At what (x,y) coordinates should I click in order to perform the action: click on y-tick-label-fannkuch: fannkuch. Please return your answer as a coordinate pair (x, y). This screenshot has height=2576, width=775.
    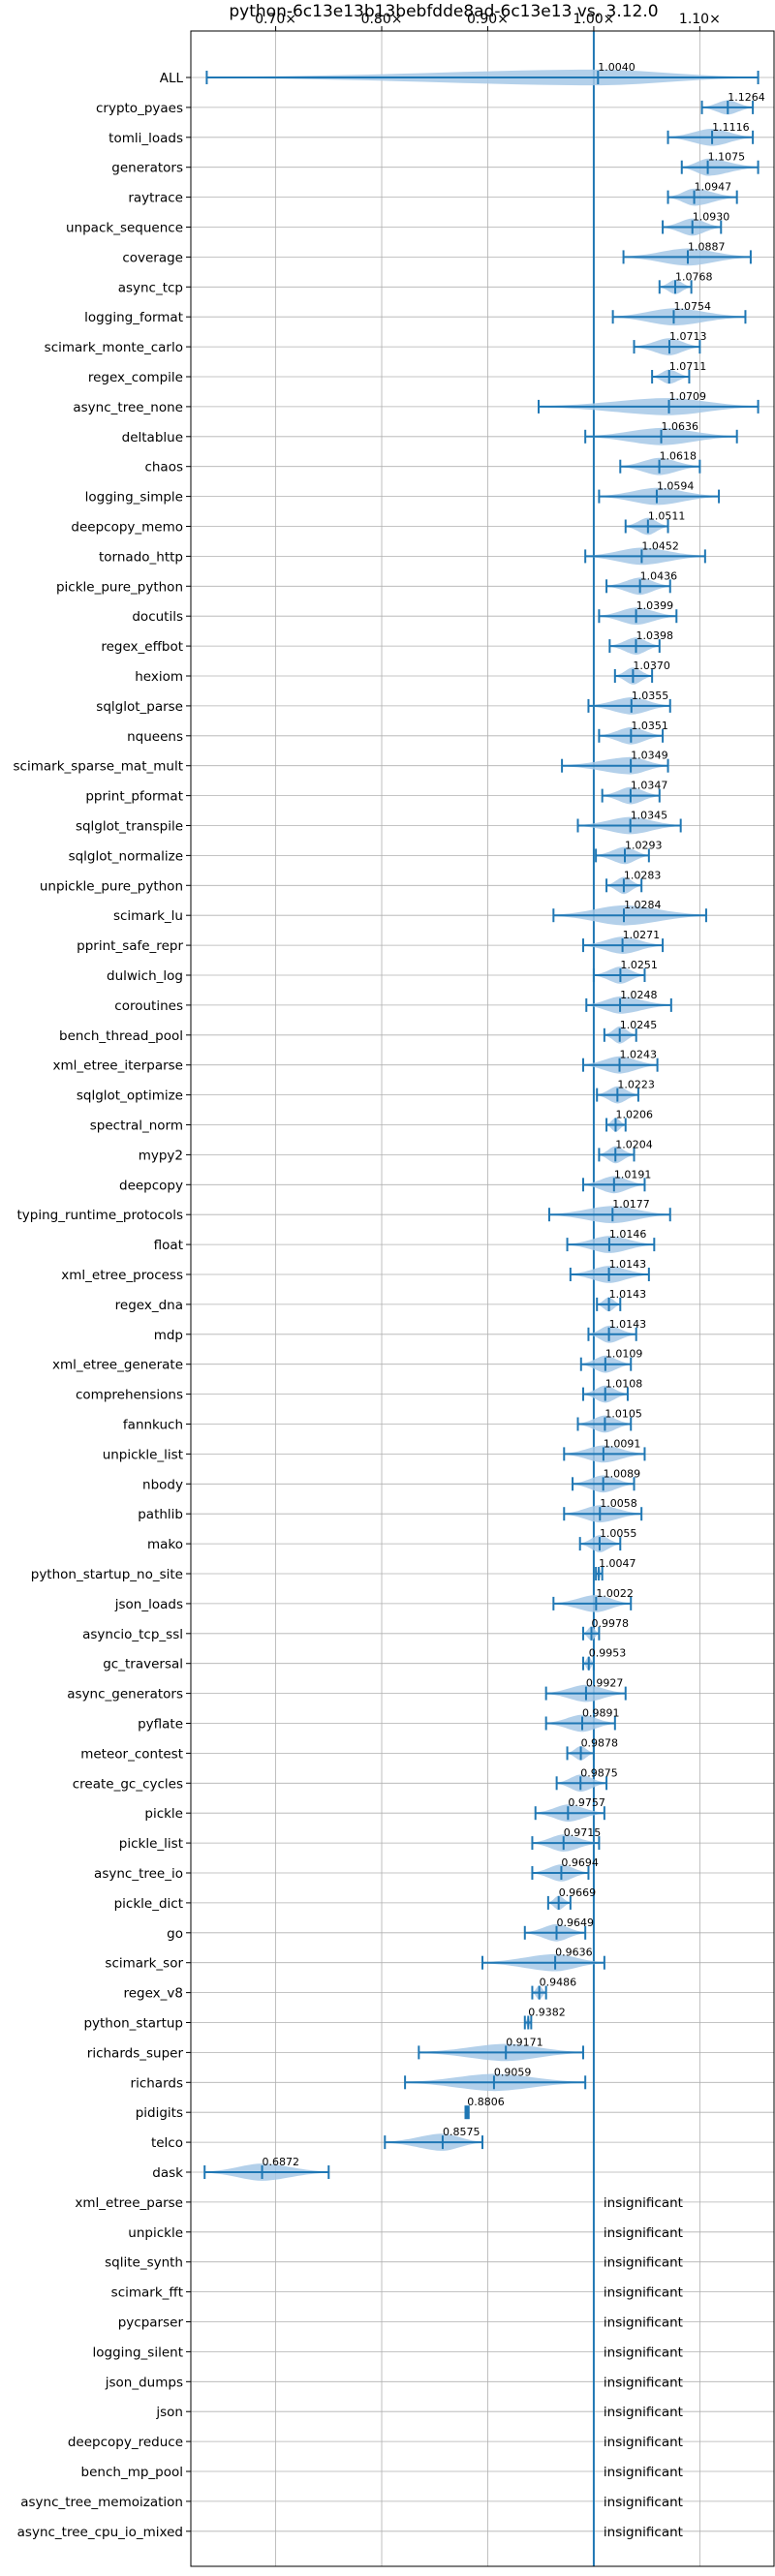
    Looking at the image, I should click on (153, 1425).